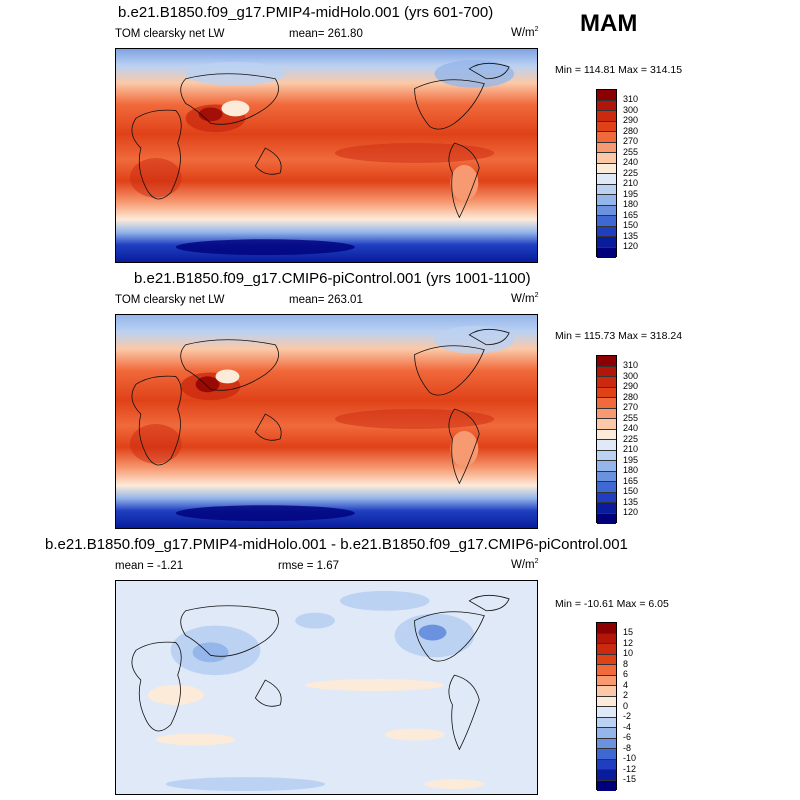  I want to click on panel-1-colorbar-label: 150, so click(631, 225).